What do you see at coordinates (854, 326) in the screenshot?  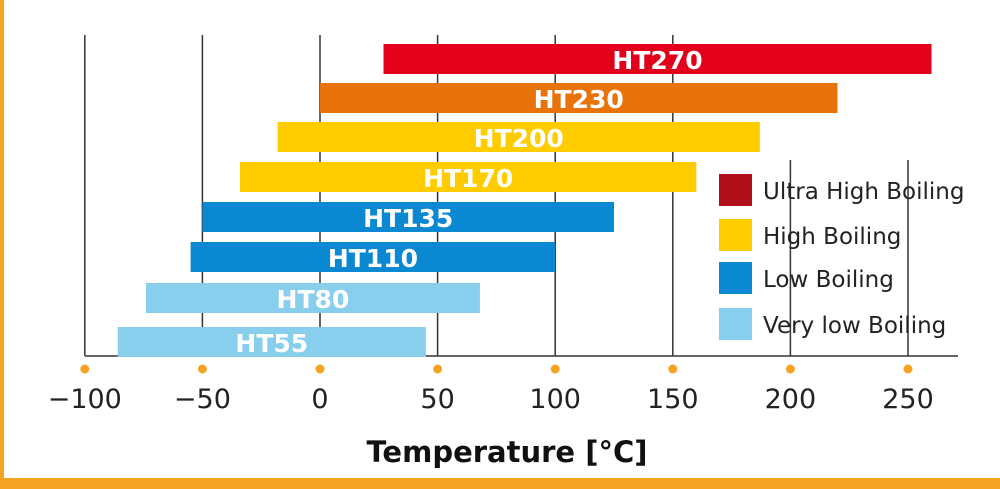 I see `legend-label: Very low Boiling` at bounding box center [854, 326].